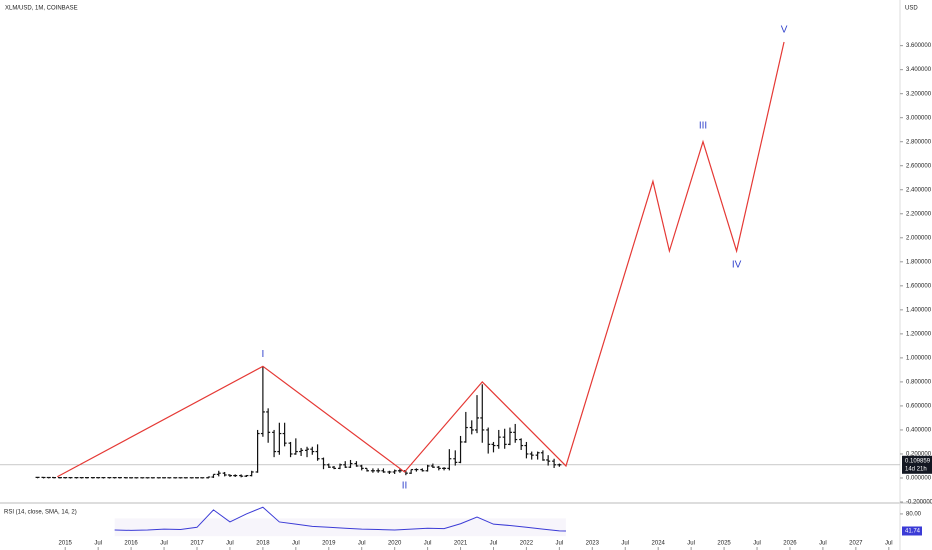 Image resolution: width=932 pixels, height=550 pixels. Describe the element at coordinates (919, 94) in the screenshot. I see `y-tick-label: 3.200000` at that location.